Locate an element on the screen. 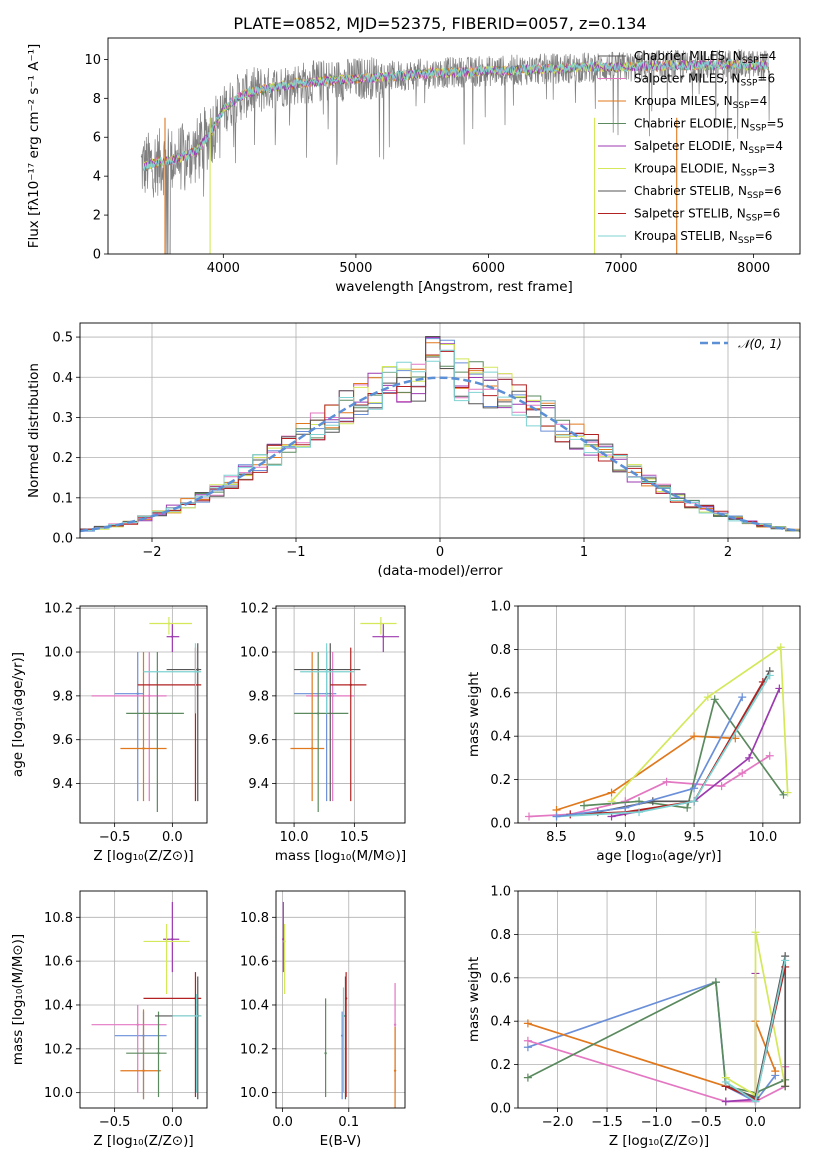 The width and height of the screenshot is (819, 1170). residuals-ytick-label: 0.0 is located at coordinates (62, 539).